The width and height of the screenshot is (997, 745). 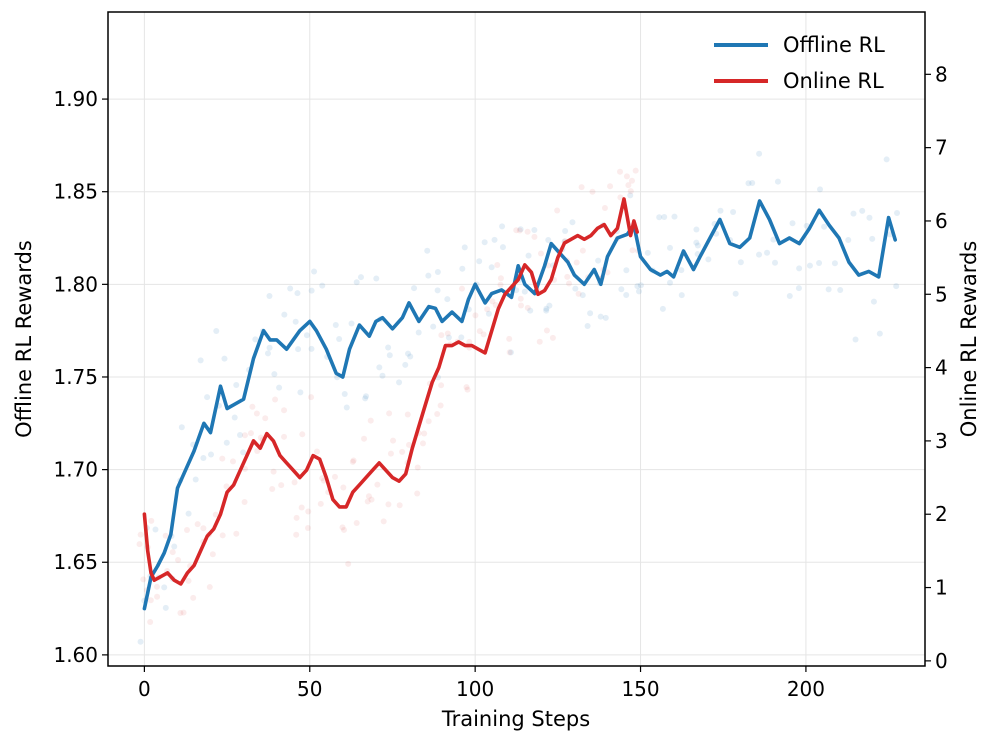 What do you see at coordinates (833, 81) in the screenshot?
I see `legend-label-online: Online RL` at bounding box center [833, 81].